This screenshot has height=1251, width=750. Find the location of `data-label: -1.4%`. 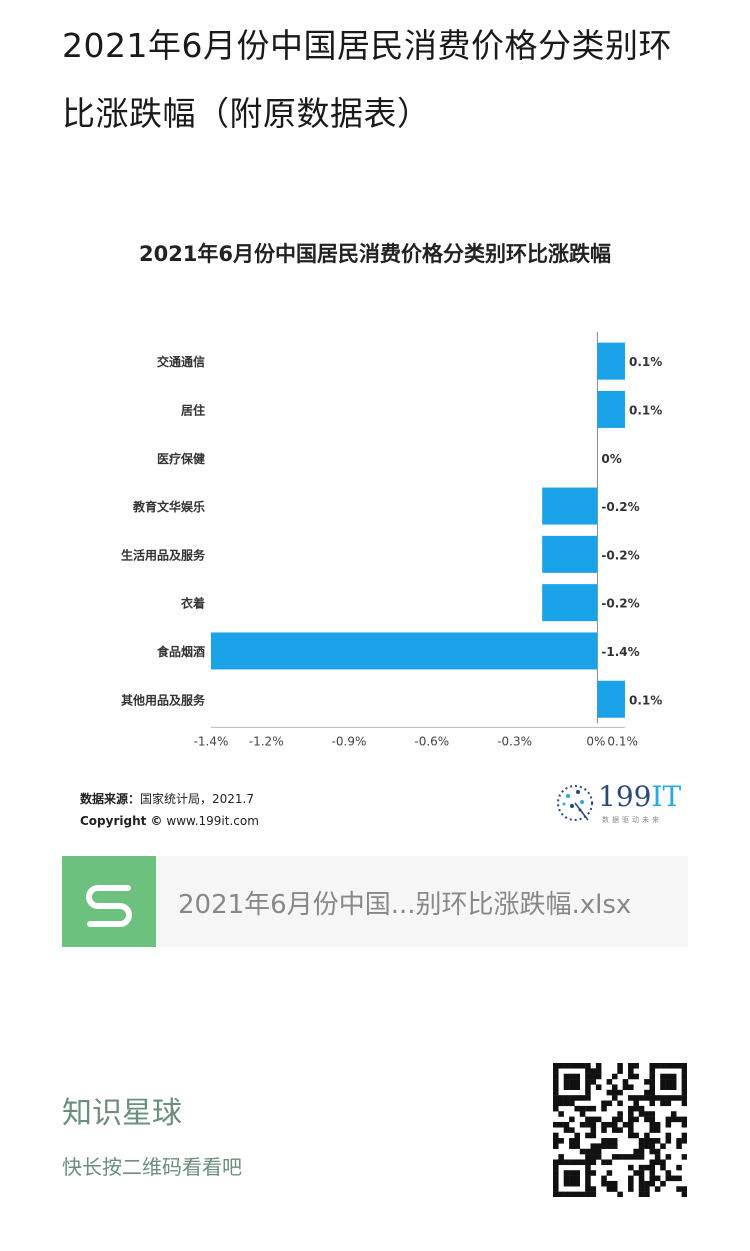

data-label: -1.4% is located at coordinates (620, 652).